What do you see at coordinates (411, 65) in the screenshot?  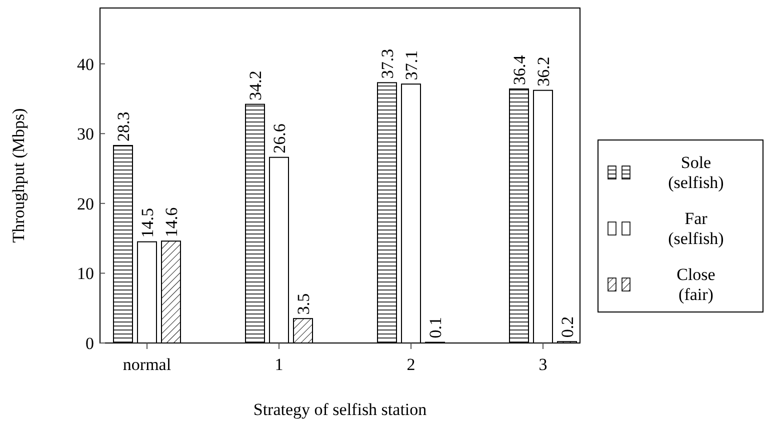 I see `data-label: 37.1` at bounding box center [411, 65].